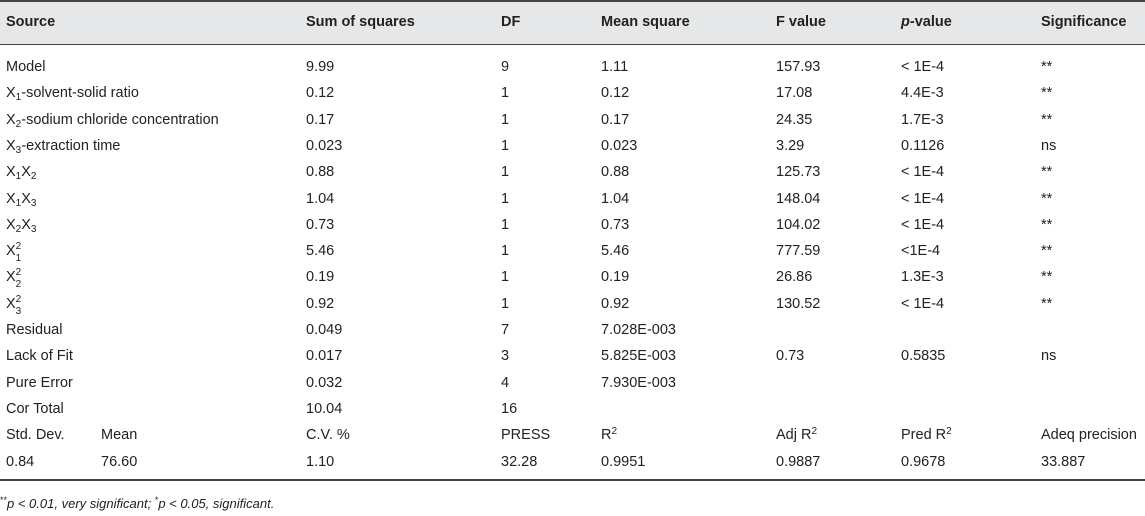  I want to click on footnote-mark-very-significant: **, so click(4, 500).